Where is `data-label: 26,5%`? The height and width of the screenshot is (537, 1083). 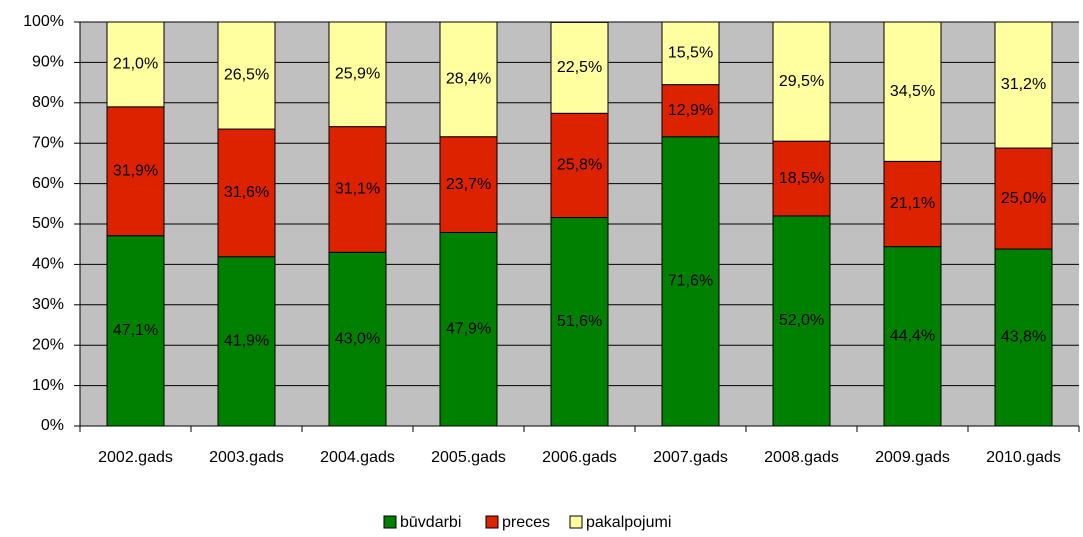
data-label: 26,5% is located at coordinates (246, 75).